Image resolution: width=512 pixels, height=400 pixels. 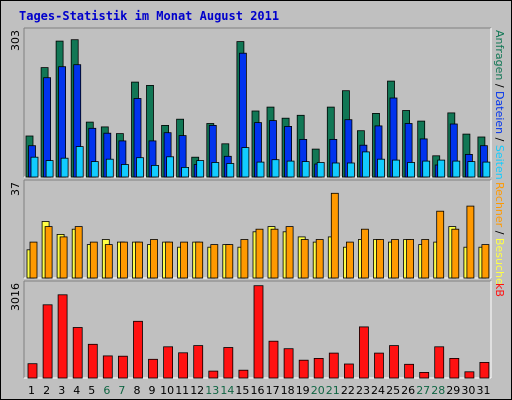 What do you see at coordinates (499, 259) in the screenshot?
I see `legend-label: Besuche` at bounding box center [499, 259].